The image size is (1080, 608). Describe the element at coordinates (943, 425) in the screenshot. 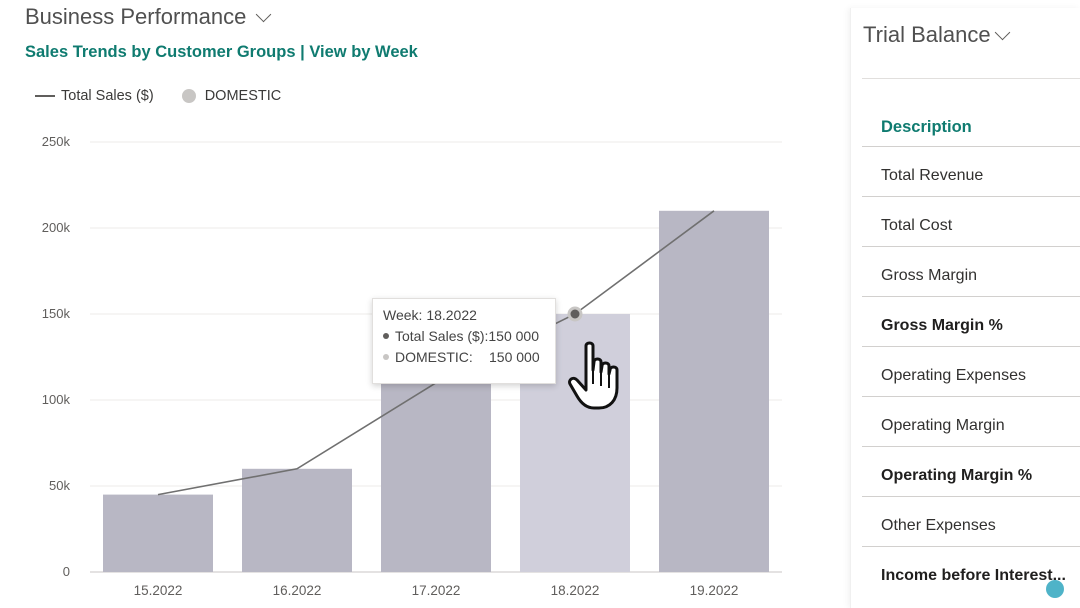

I see `trial-balance-row-label: Operating Margin` at that location.